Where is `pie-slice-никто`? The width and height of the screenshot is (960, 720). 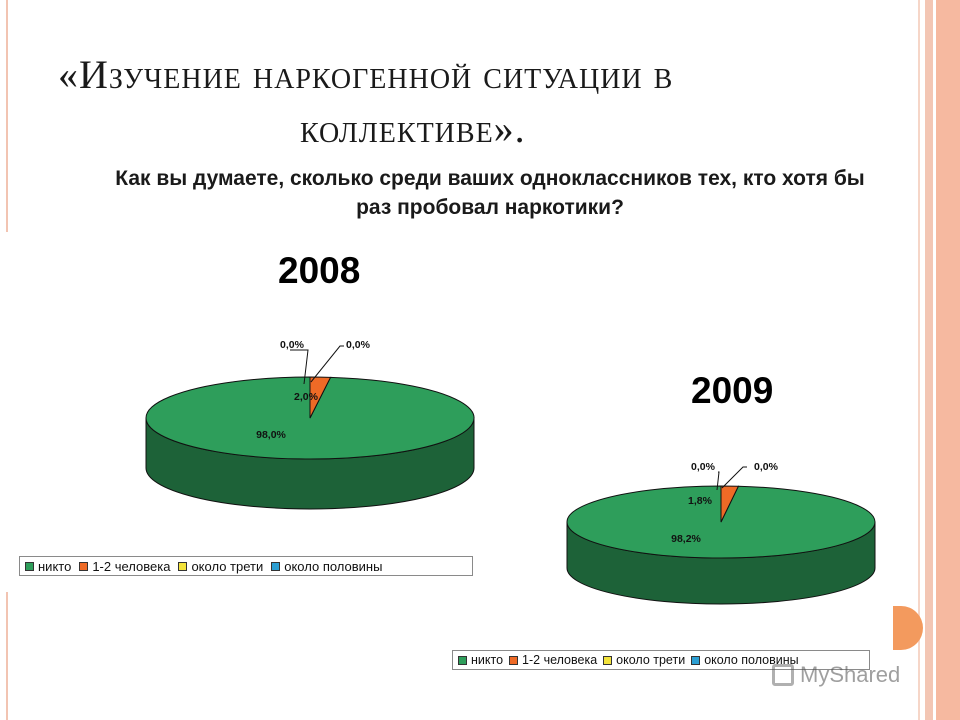 pie-slice-никто is located at coordinates (310, 418).